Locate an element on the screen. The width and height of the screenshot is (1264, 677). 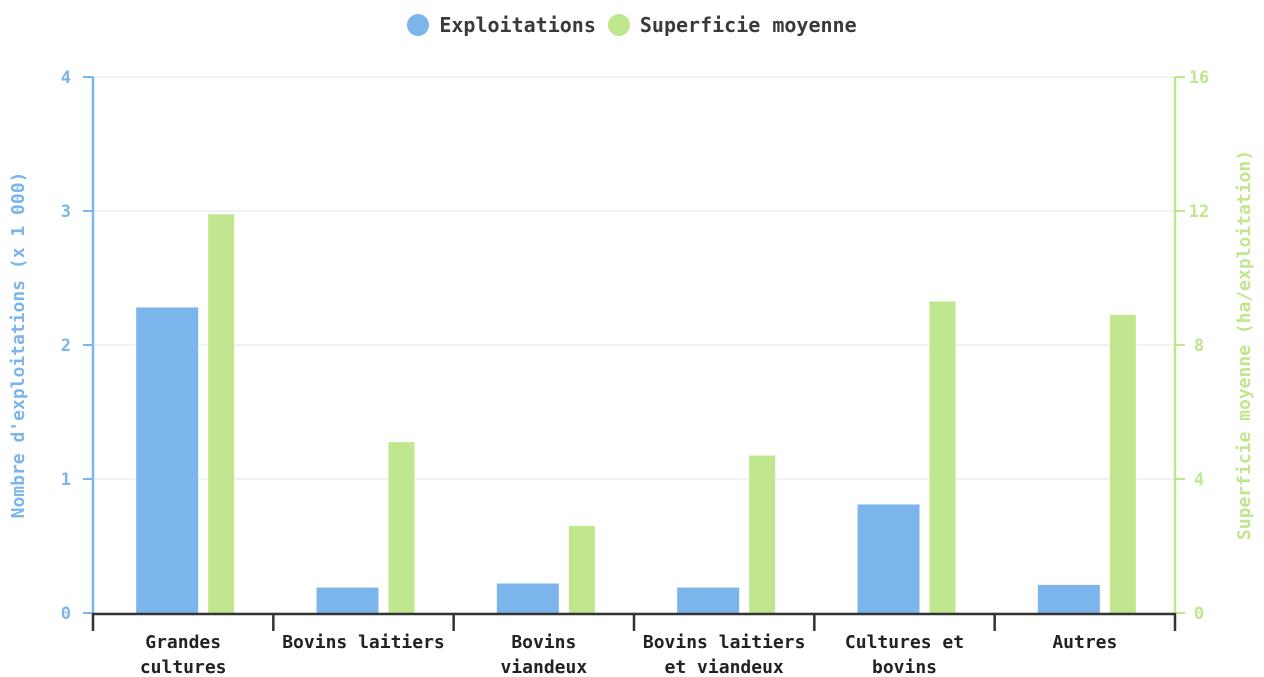
x-axis-category-label: Bovins laitiers et viandeux is located at coordinates (724, 654).